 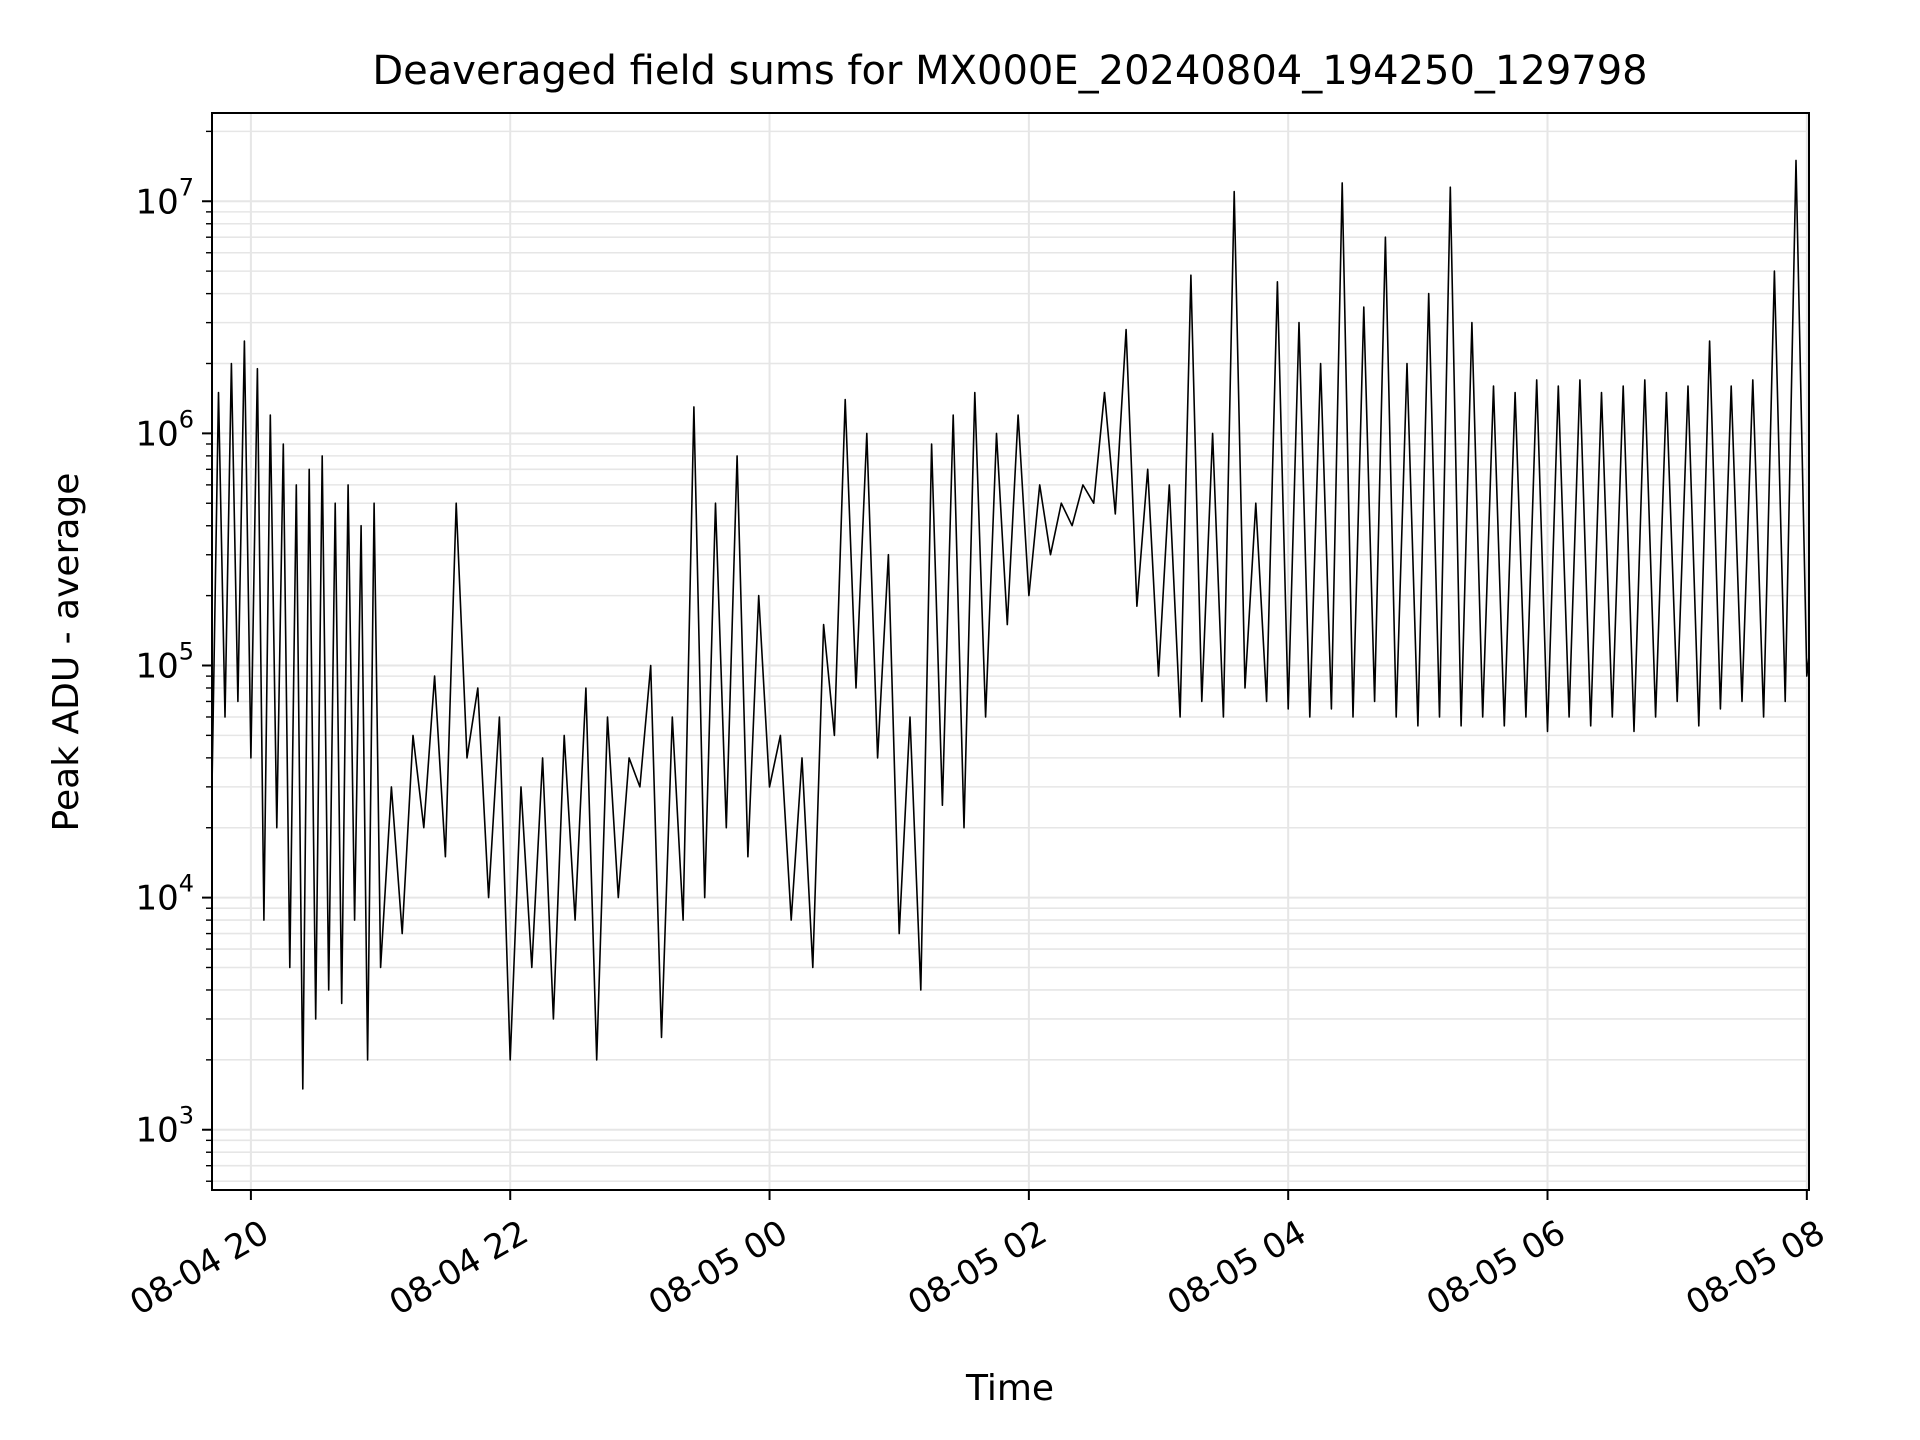 I want to click on y-axis-label: Peak ADU - average, so click(x=66, y=652).